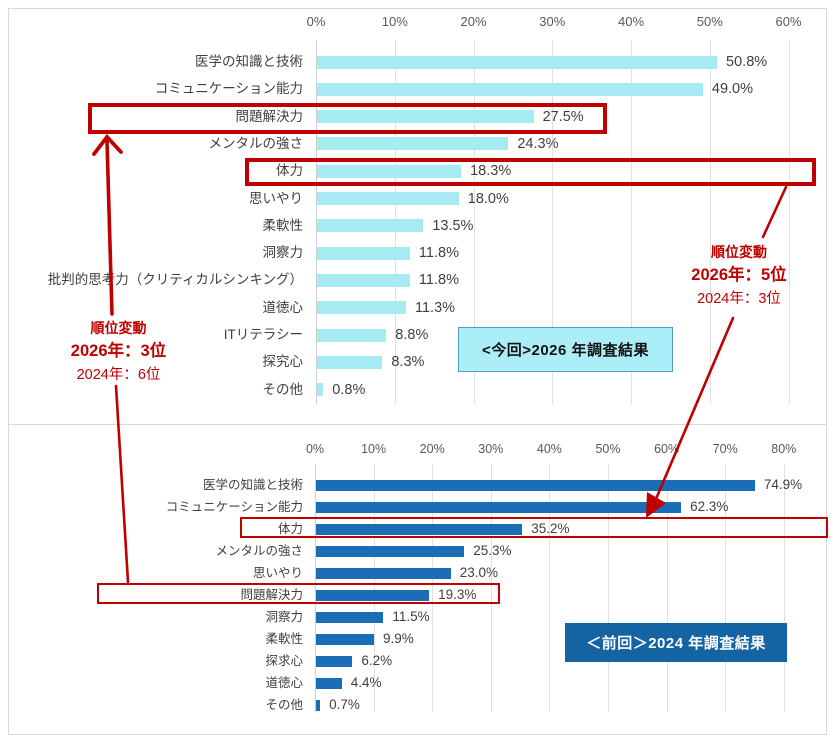  I want to click on rank-change-previous: 2024年：3位, so click(739, 299).